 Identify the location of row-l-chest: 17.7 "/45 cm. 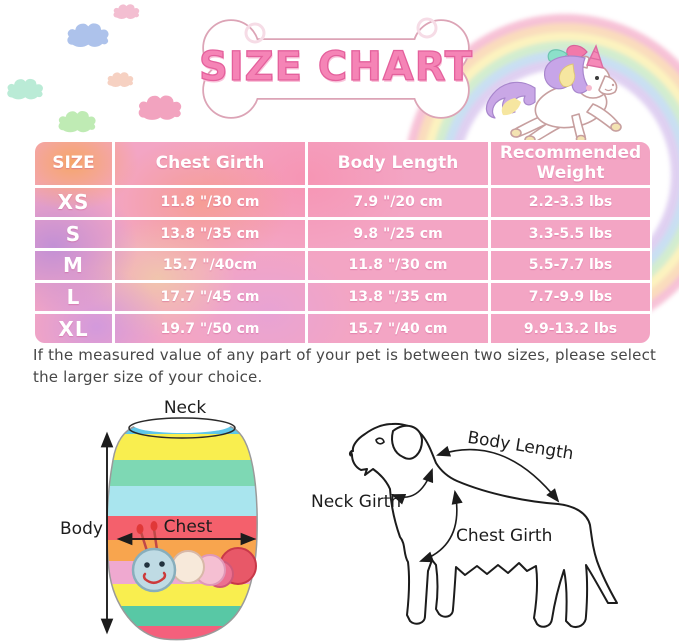
(208, 295).